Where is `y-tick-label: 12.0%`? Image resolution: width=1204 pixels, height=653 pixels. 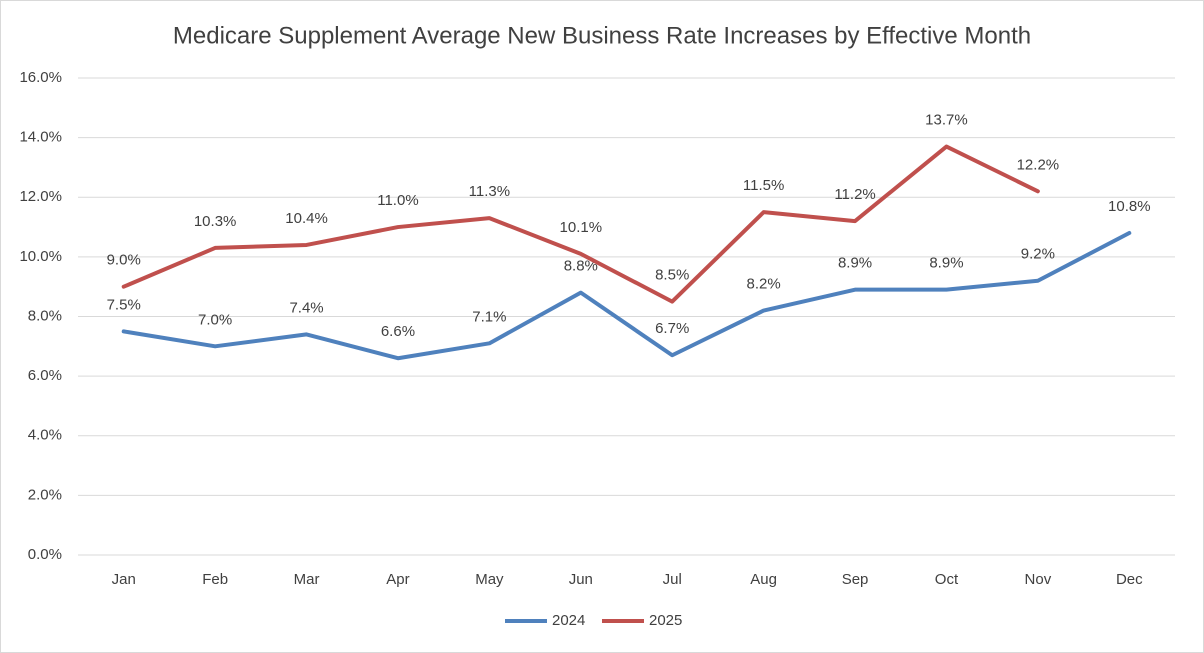 y-tick-label: 12.0% is located at coordinates (40, 196).